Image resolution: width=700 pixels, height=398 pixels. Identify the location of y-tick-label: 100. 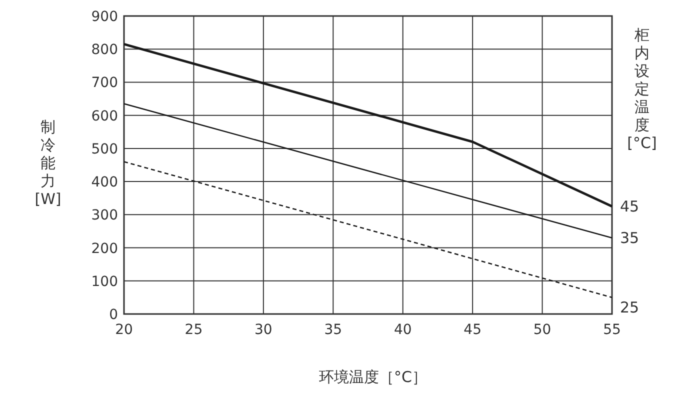
(104, 282).